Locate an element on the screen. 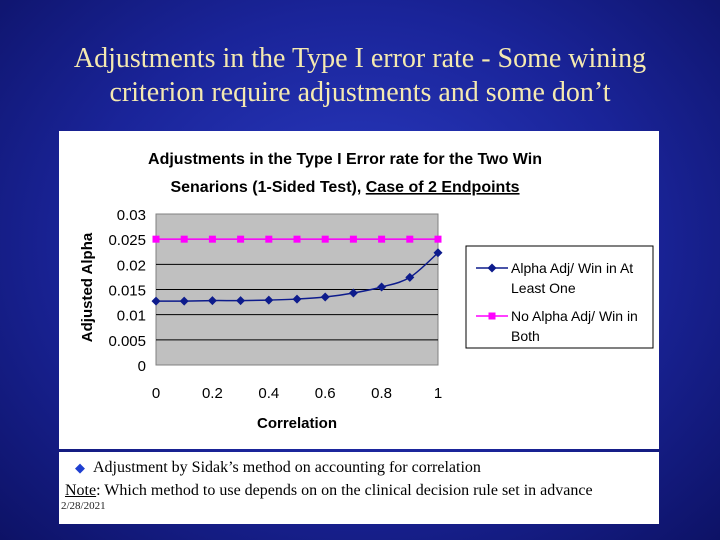  x-tick-label: 0.2 is located at coordinates (212, 393).